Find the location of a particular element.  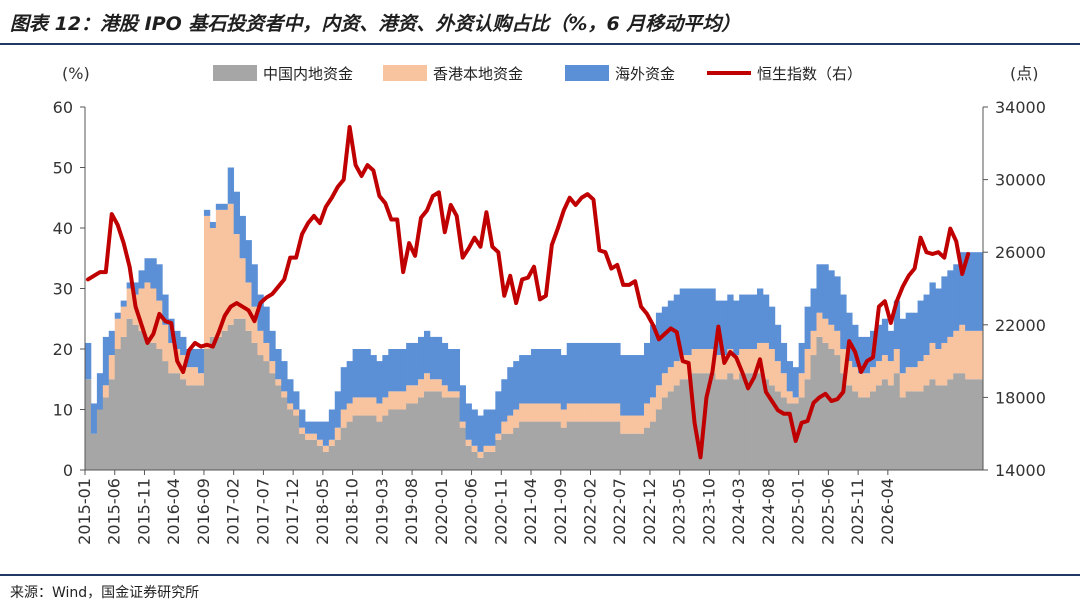

x-tick-label: 2025-11 is located at coordinates (857, 511).